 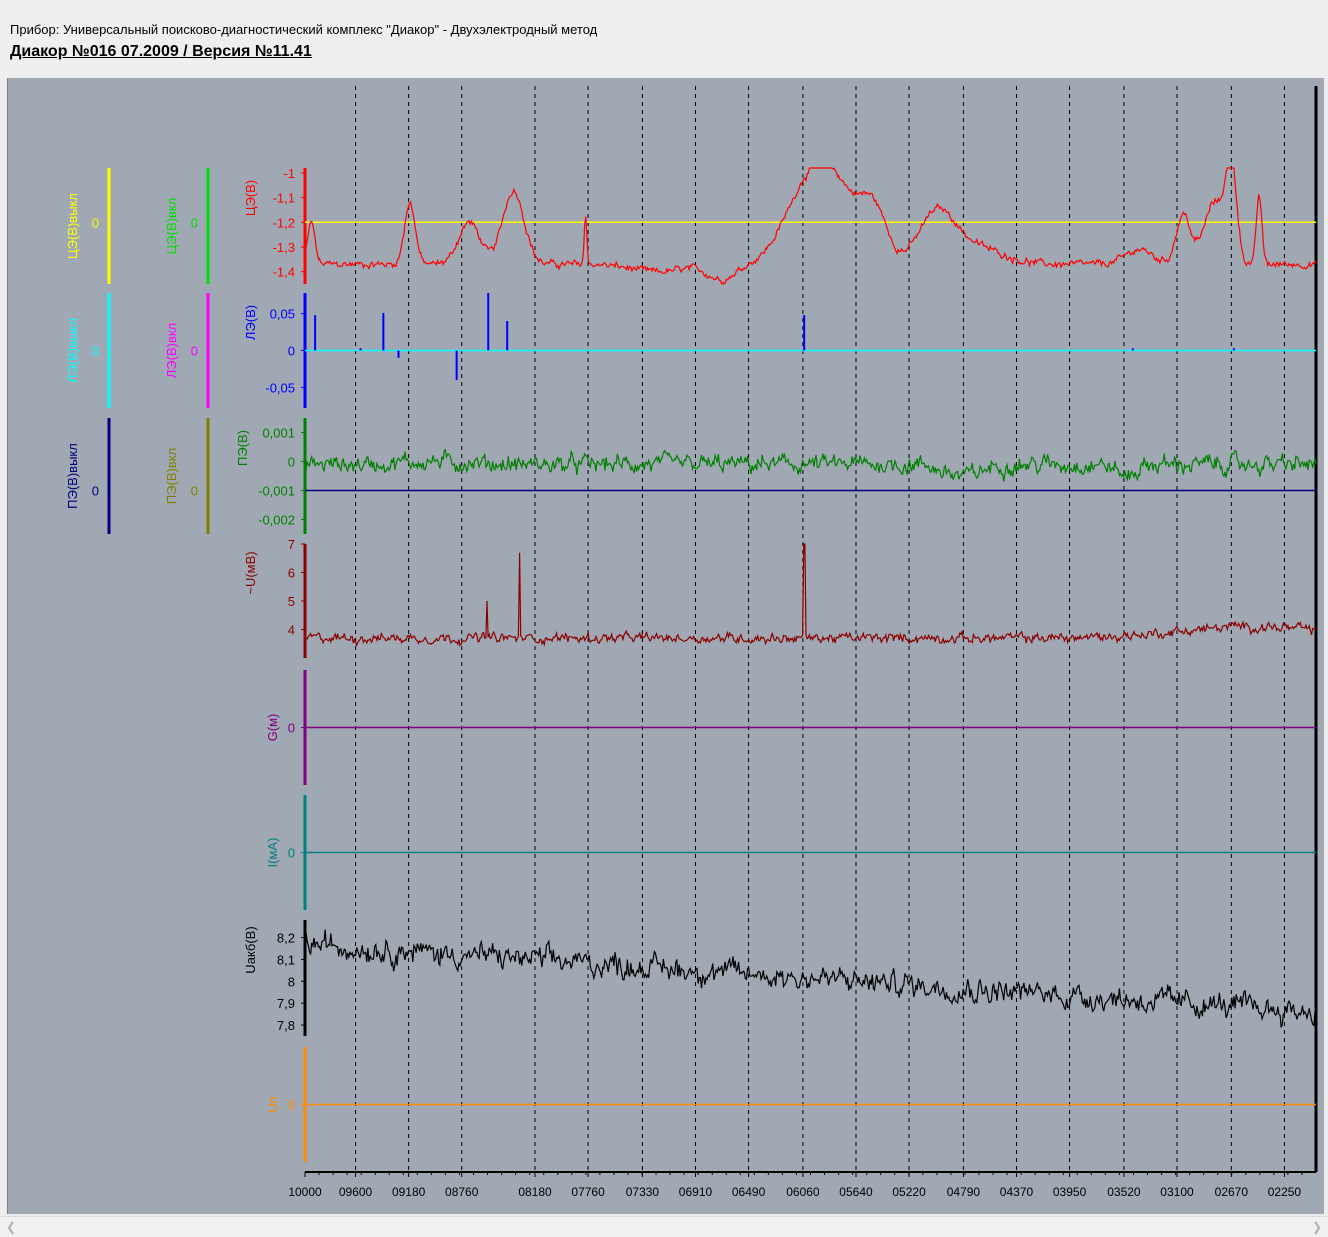 What do you see at coordinates (278, 433) in the screenshot?
I see `y-tick-label: 0,001` at bounding box center [278, 433].